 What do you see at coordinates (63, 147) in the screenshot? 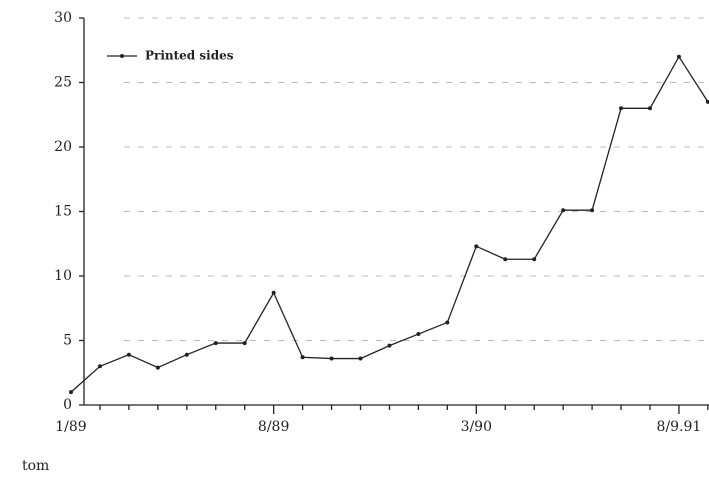
I see `y-tick-label: 20` at bounding box center [63, 147].